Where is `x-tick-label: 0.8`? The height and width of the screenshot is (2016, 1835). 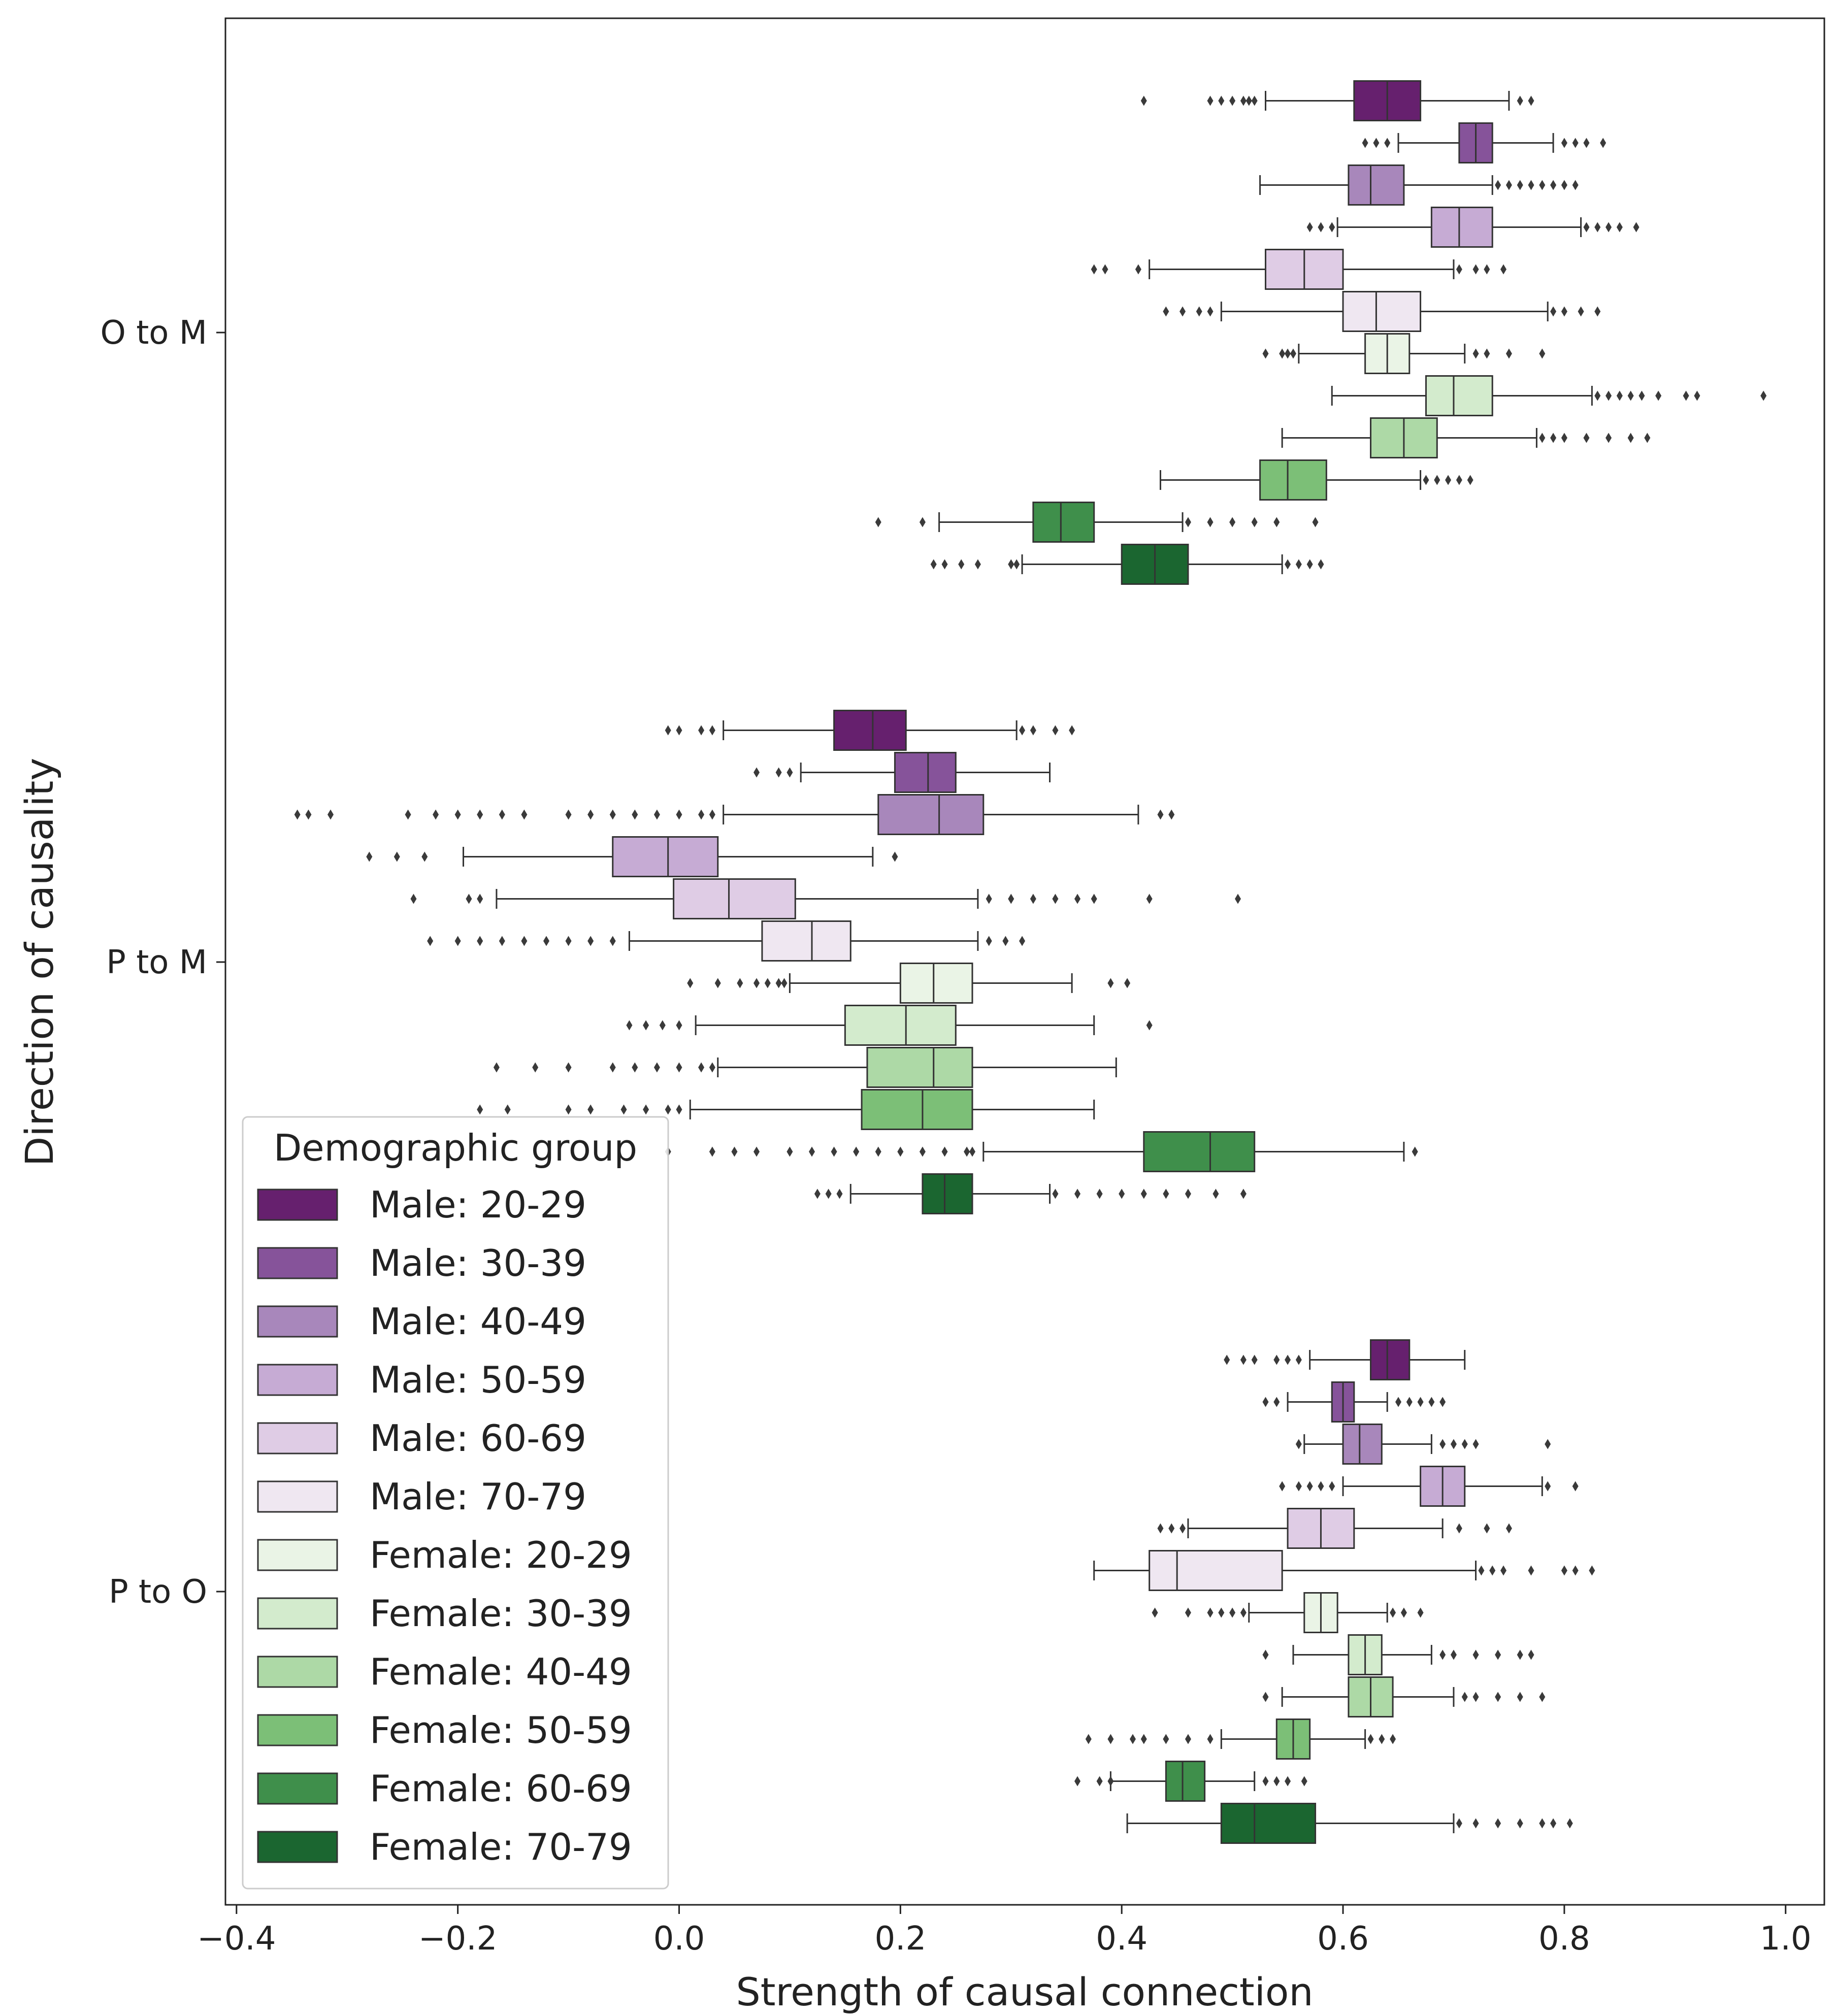
x-tick-label: 0.8 is located at coordinates (1564, 1939).